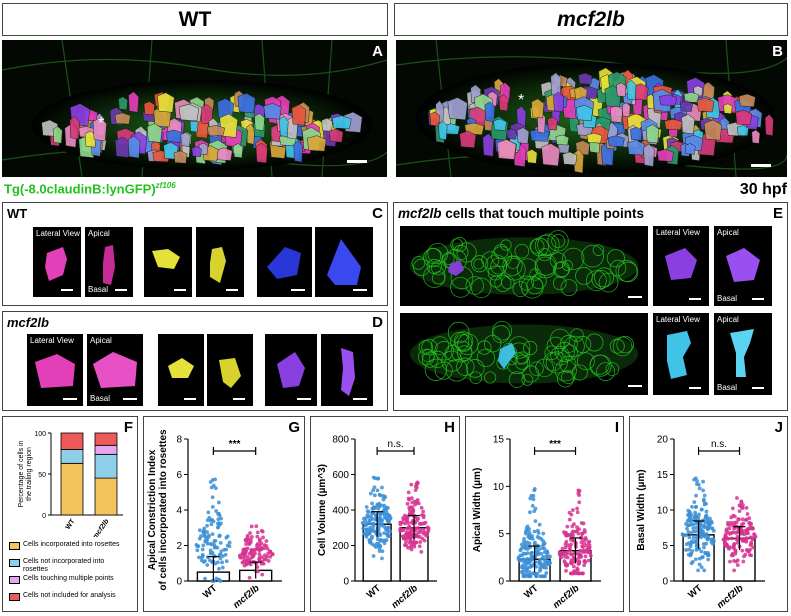 Image resolution: width=791 pixels, height=616 pixels. Describe the element at coordinates (681, 354) in the screenshot. I see `mut-cyan-cell-lateral: Lateral View` at that location.